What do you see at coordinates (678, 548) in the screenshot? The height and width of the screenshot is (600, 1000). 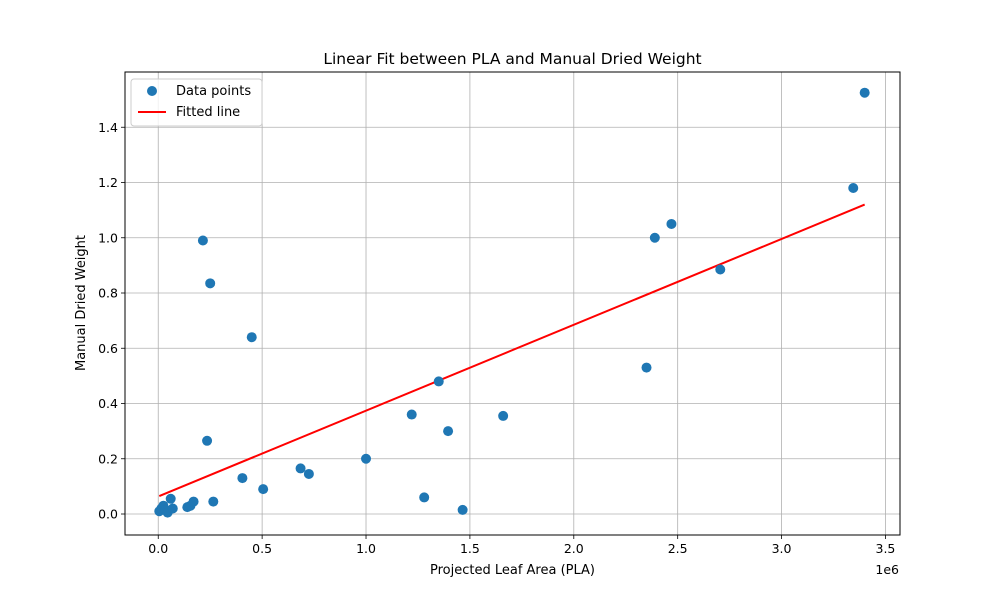 I see `x-tick-label: 2.5` at bounding box center [678, 548].